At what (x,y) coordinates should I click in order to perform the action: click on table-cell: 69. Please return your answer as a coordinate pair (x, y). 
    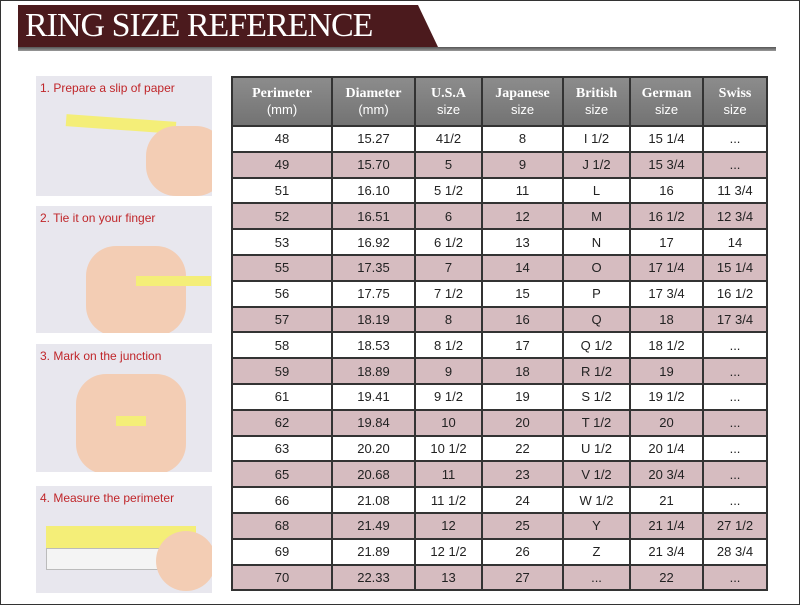
    Looking at the image, I should click on (282, 551).